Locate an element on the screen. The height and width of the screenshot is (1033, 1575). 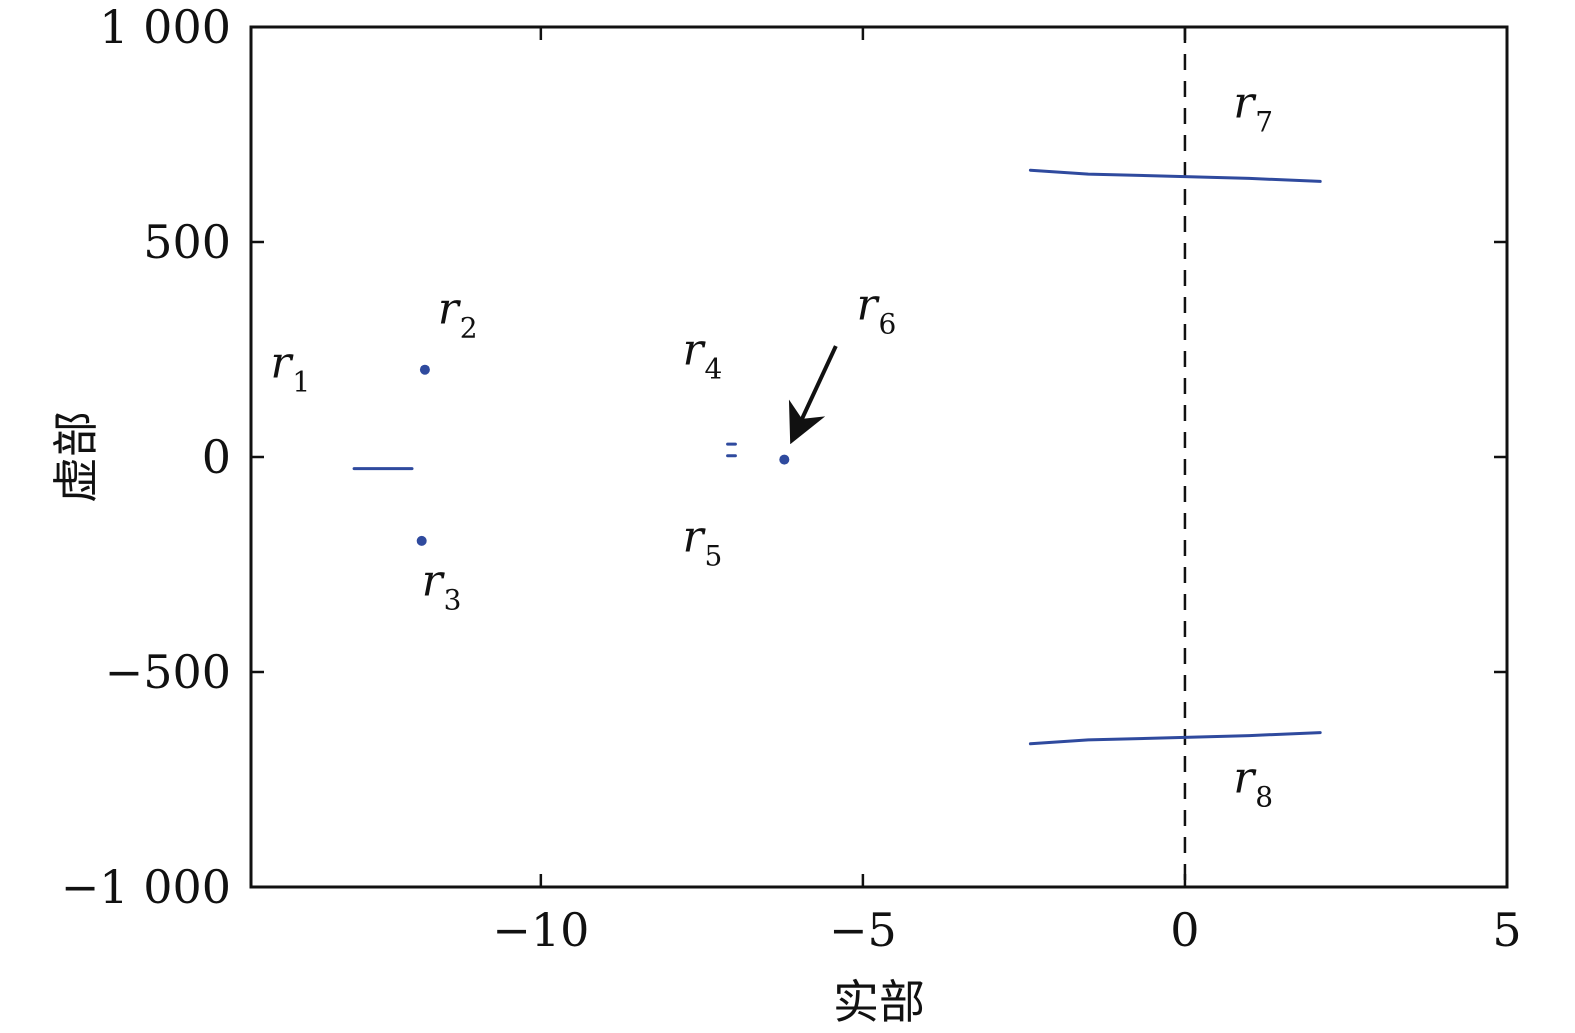
root-label-r6: r is located at coordinates (868, 304).